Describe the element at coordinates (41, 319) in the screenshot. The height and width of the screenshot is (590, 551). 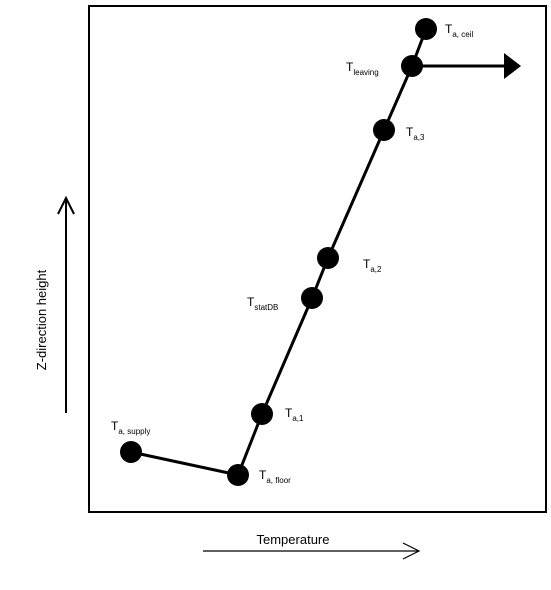
I see `y-axis-title: Z-direction height` at that location.